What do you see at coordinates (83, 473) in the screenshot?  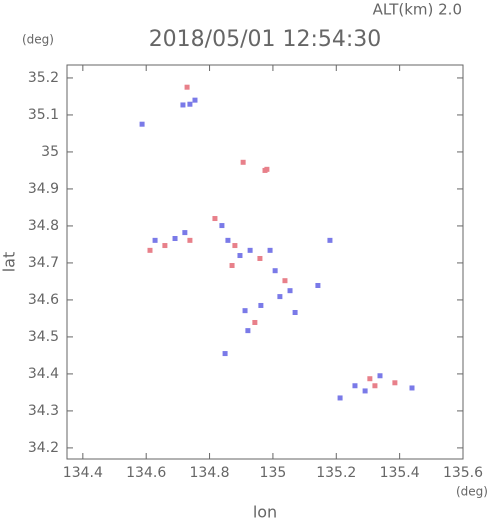 I see `x-tick-label: 134.4` at bounding box center [83, 473].